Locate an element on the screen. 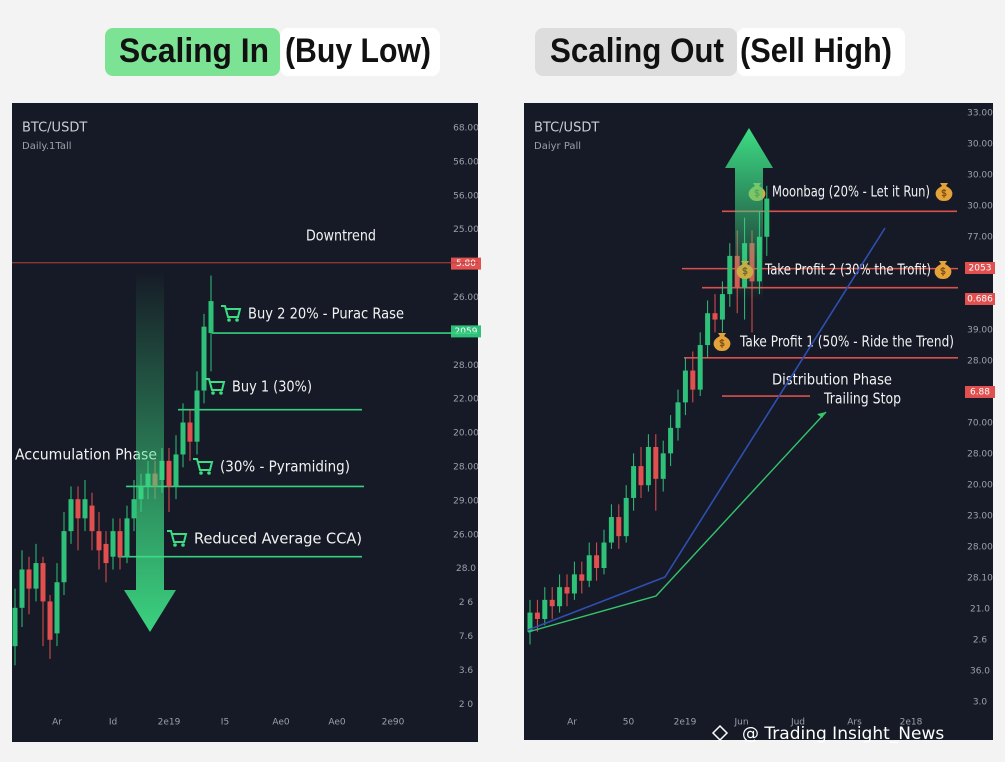 Image resolution: width=1005 pixels, height=762 pixels. down-arrow is located at coordinates (150, 451).